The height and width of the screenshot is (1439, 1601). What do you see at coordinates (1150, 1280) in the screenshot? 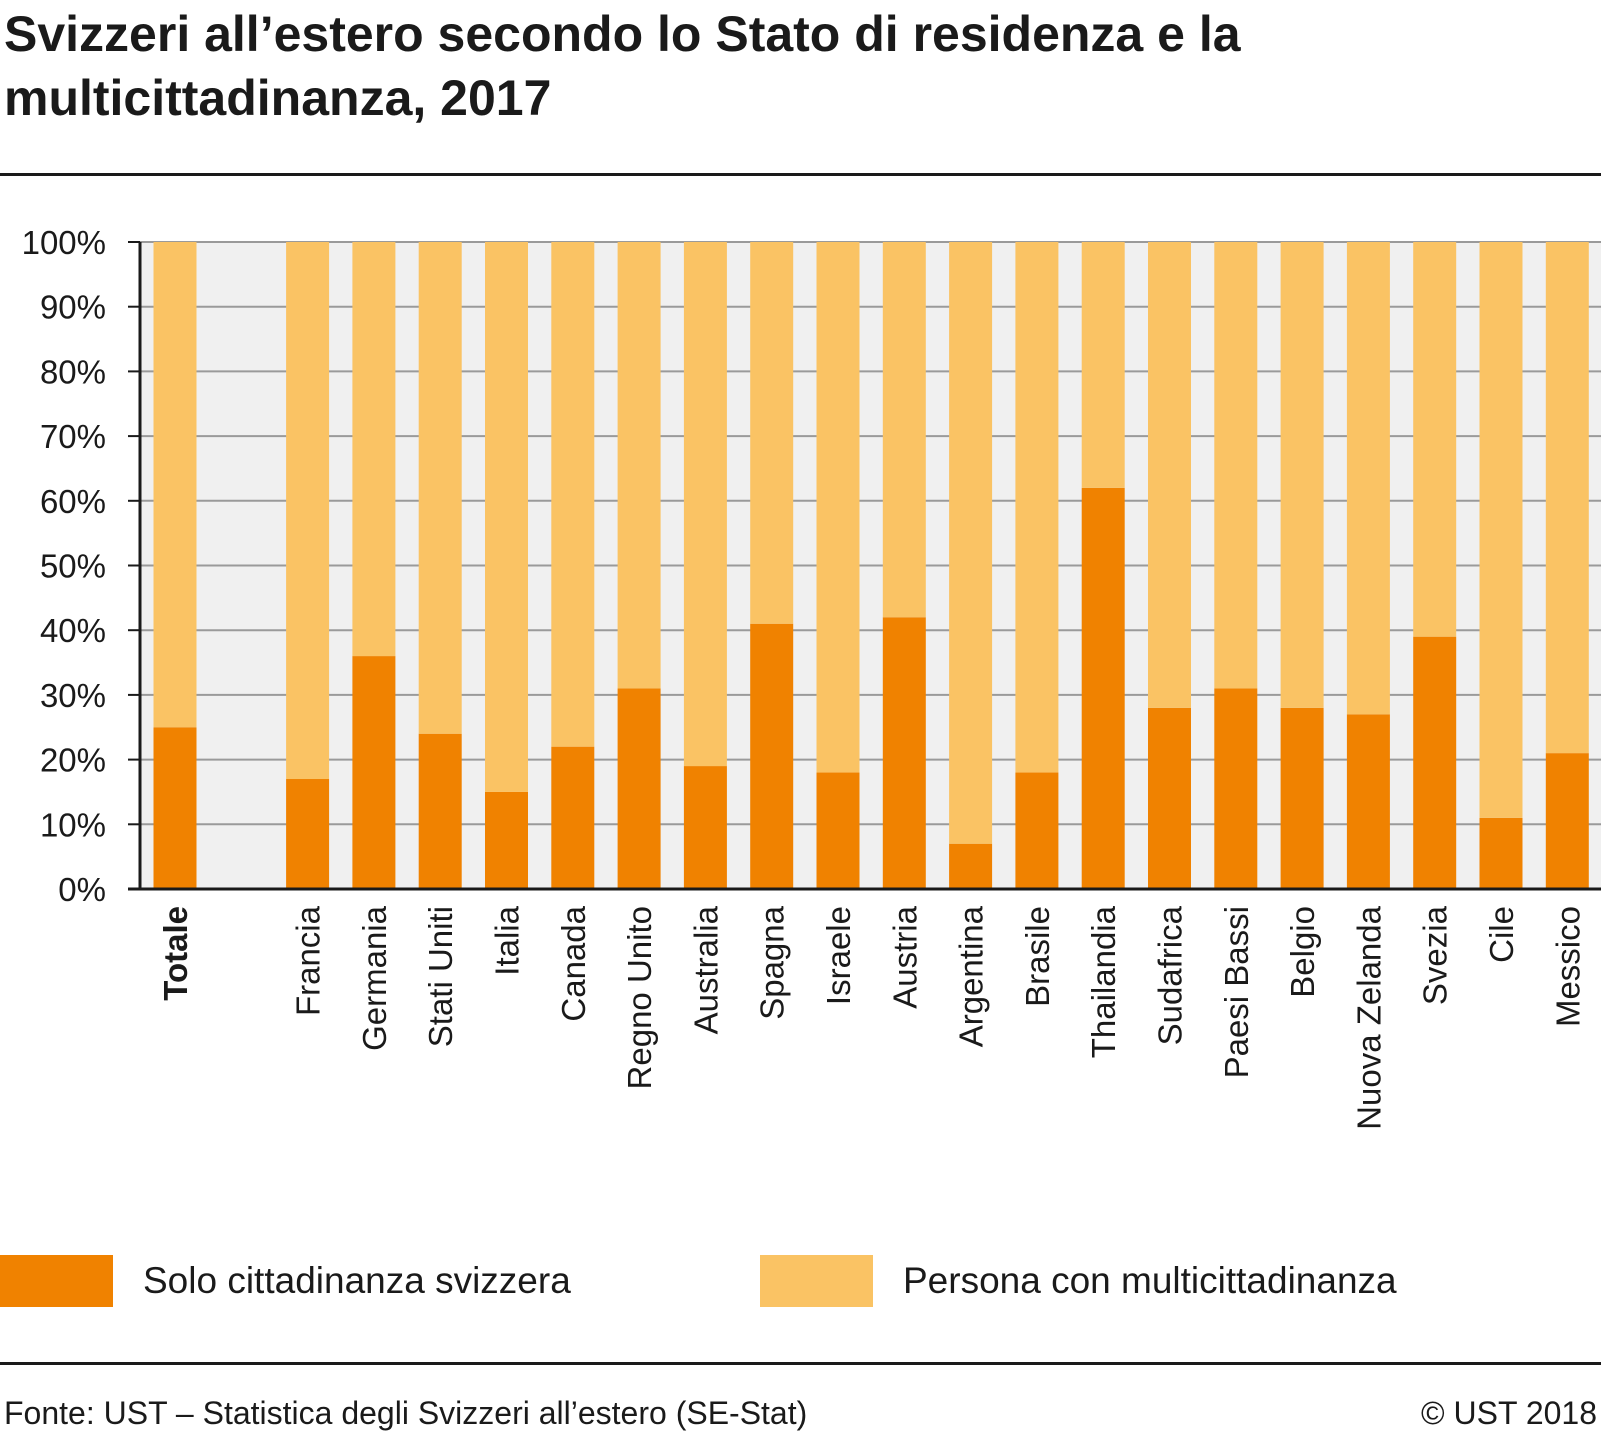
I see `legend-label-multi: Persona con multicittadinanza` at bounding box center [1150, 1280].